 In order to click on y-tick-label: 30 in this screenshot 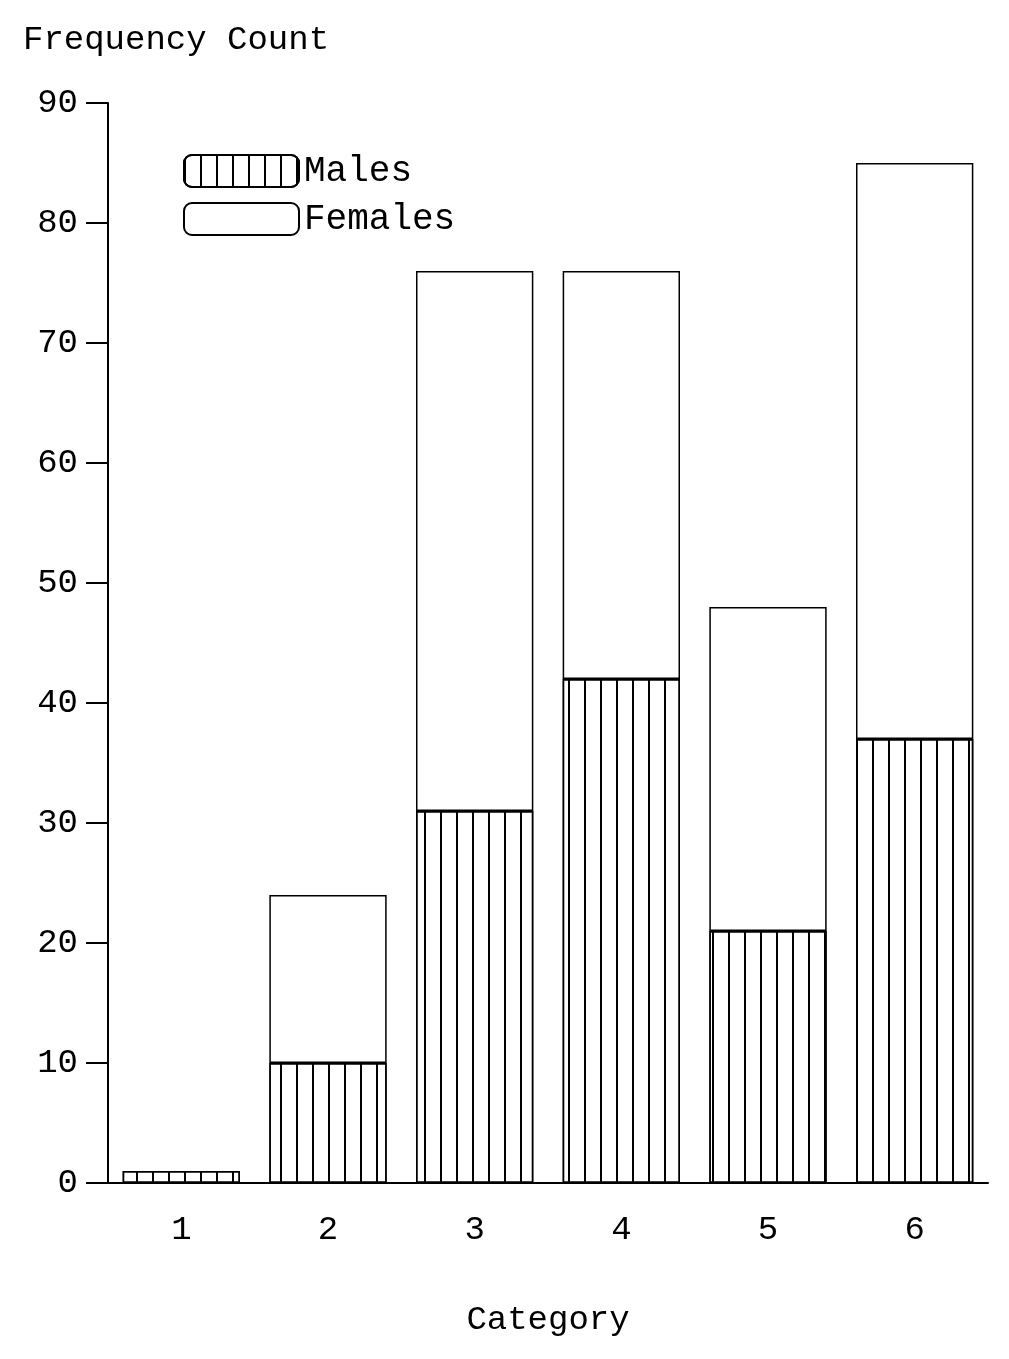, I will do `click(57, 823)`.